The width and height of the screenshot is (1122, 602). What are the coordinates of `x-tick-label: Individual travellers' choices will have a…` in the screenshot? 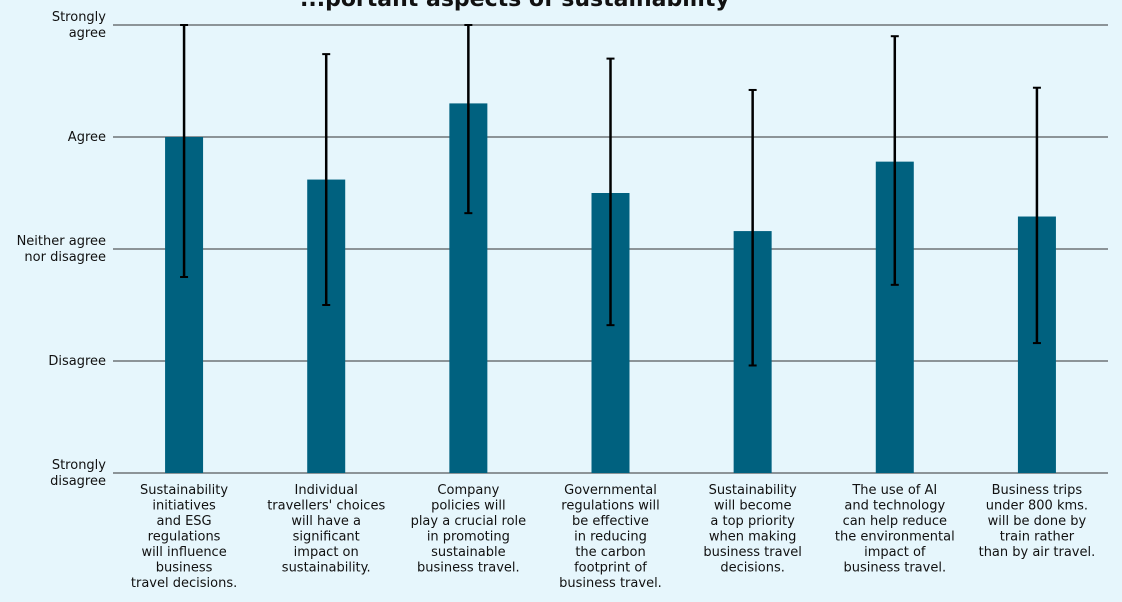 It's located at (326, 529).